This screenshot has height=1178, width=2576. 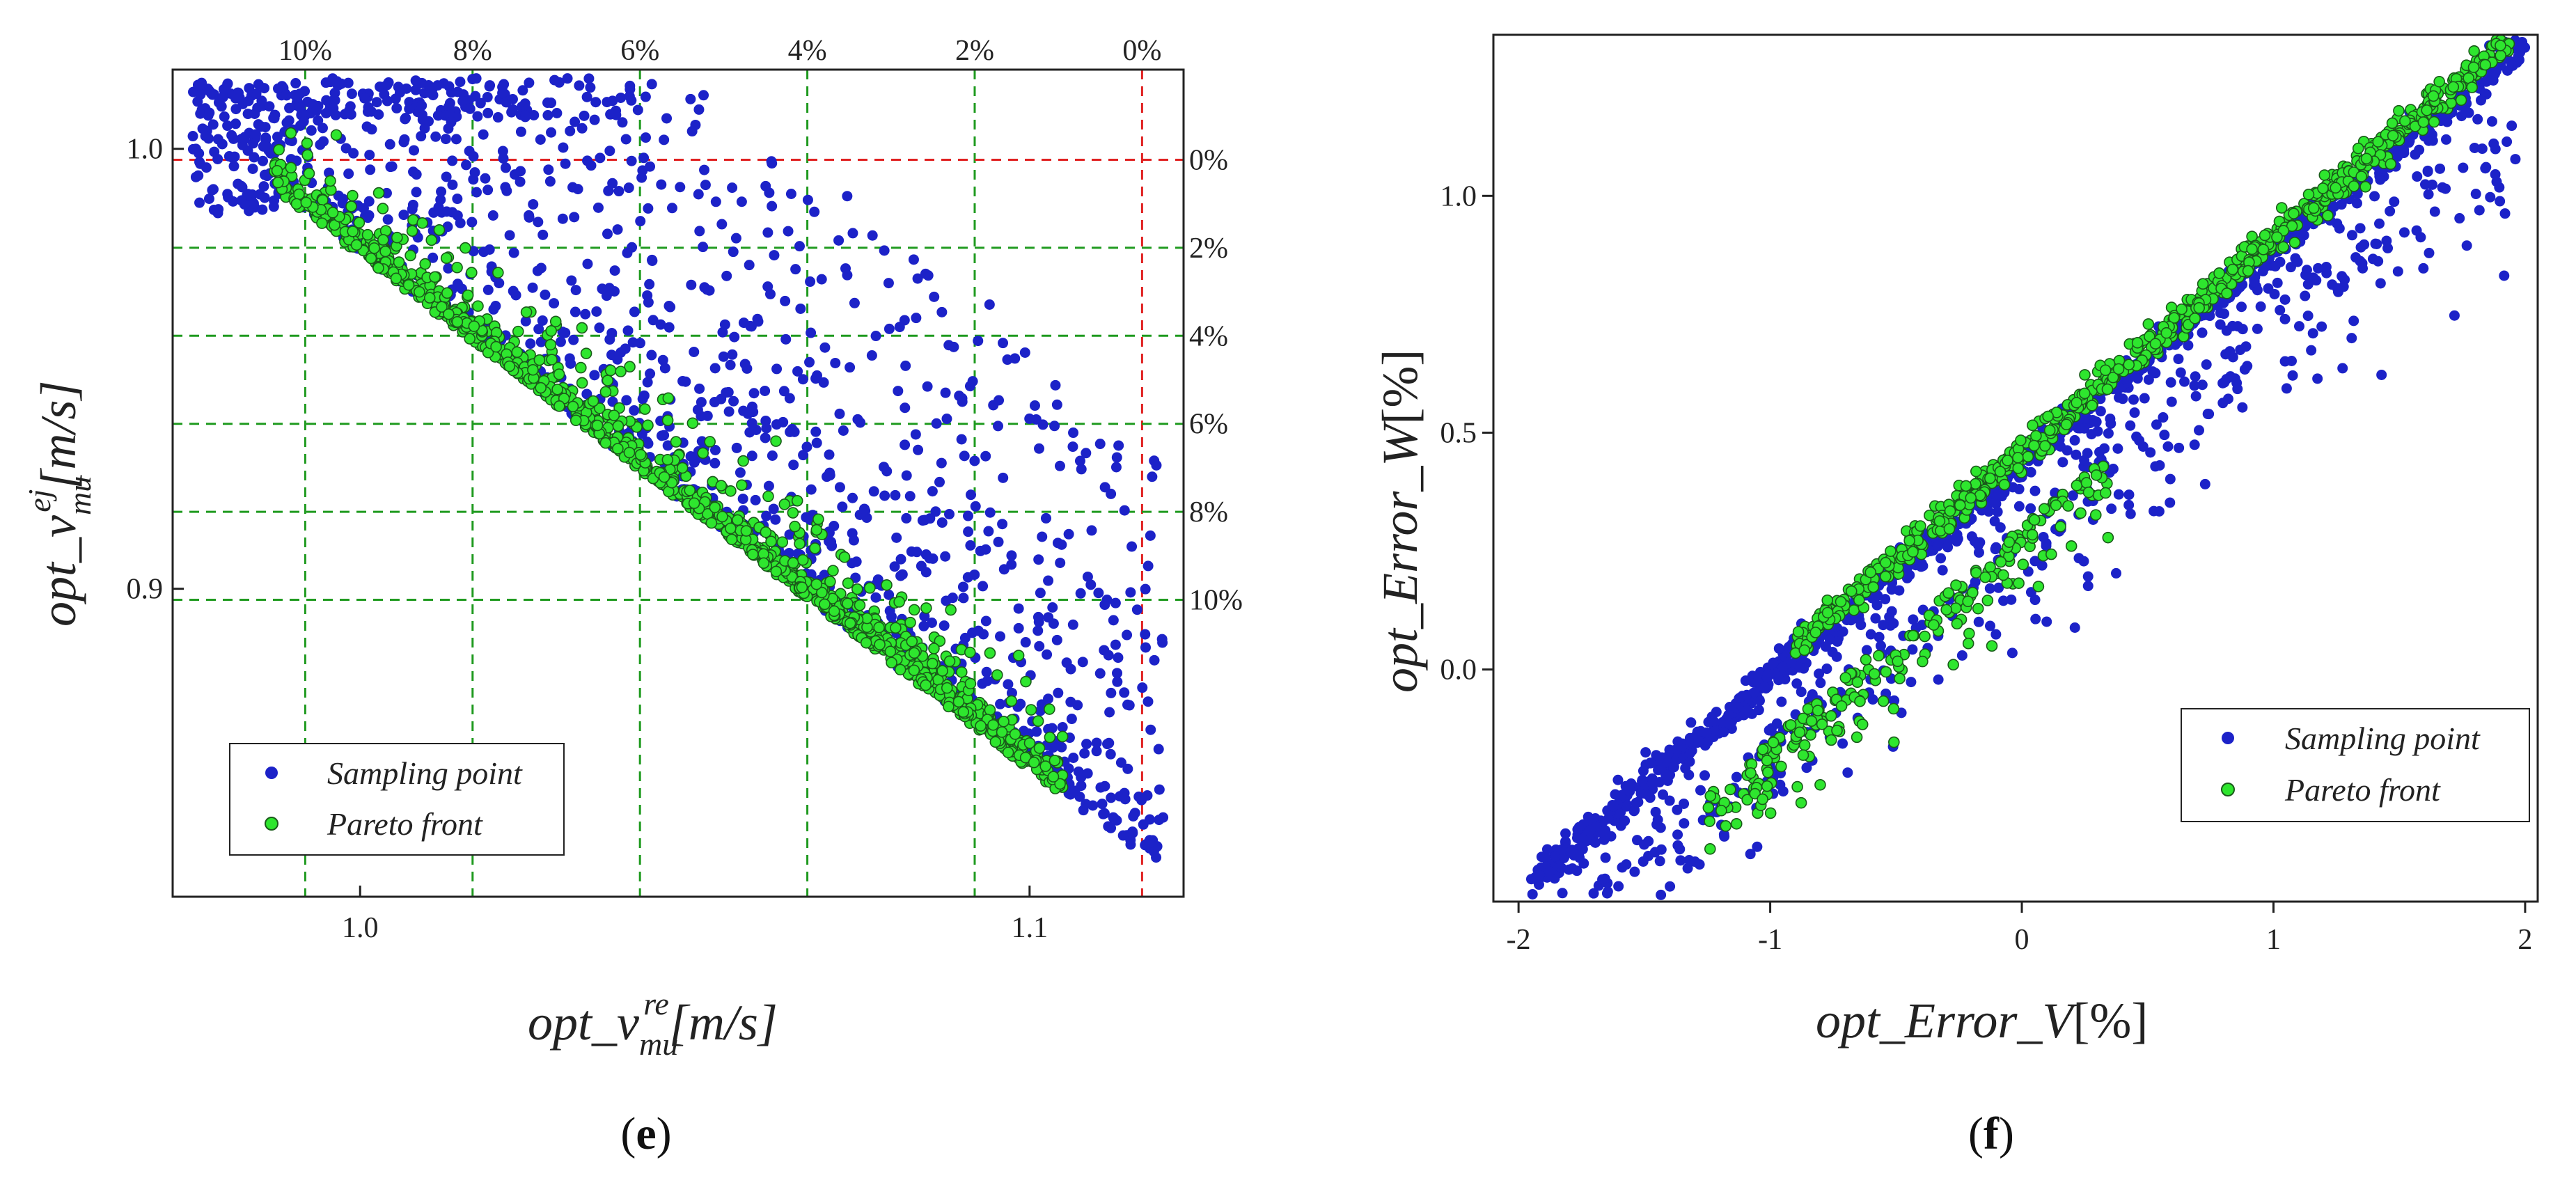 What do you see at coordinates (664, 1133) in the screenshot?
I see `caption-e-close: )` at bounding box center [664, 1133].